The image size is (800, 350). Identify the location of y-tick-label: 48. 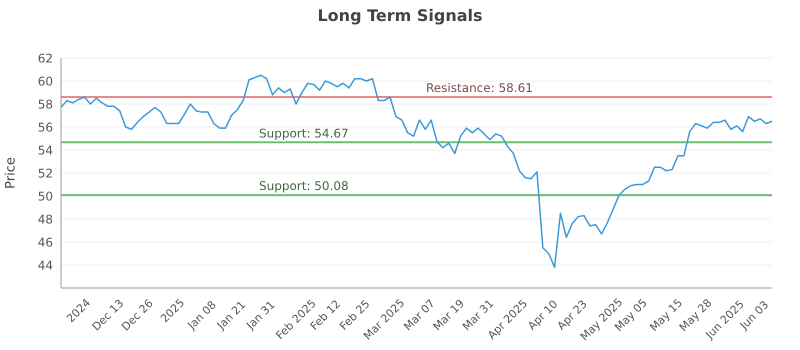
(45, 219).